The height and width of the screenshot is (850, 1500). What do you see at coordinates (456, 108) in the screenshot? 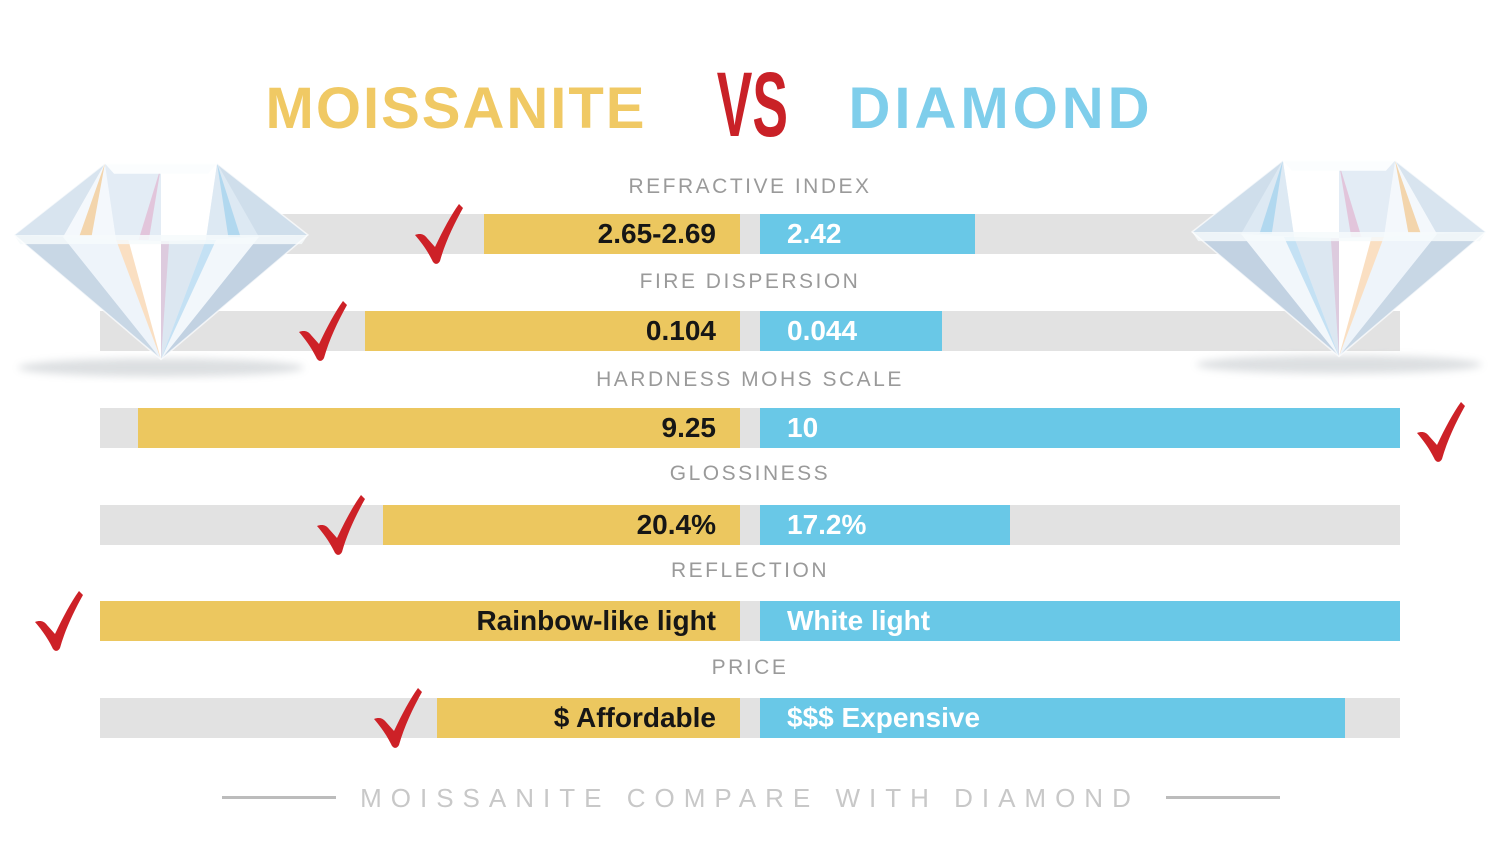
I see `title-moissanite: MOISSANITE` at bounding box center [456, 108].